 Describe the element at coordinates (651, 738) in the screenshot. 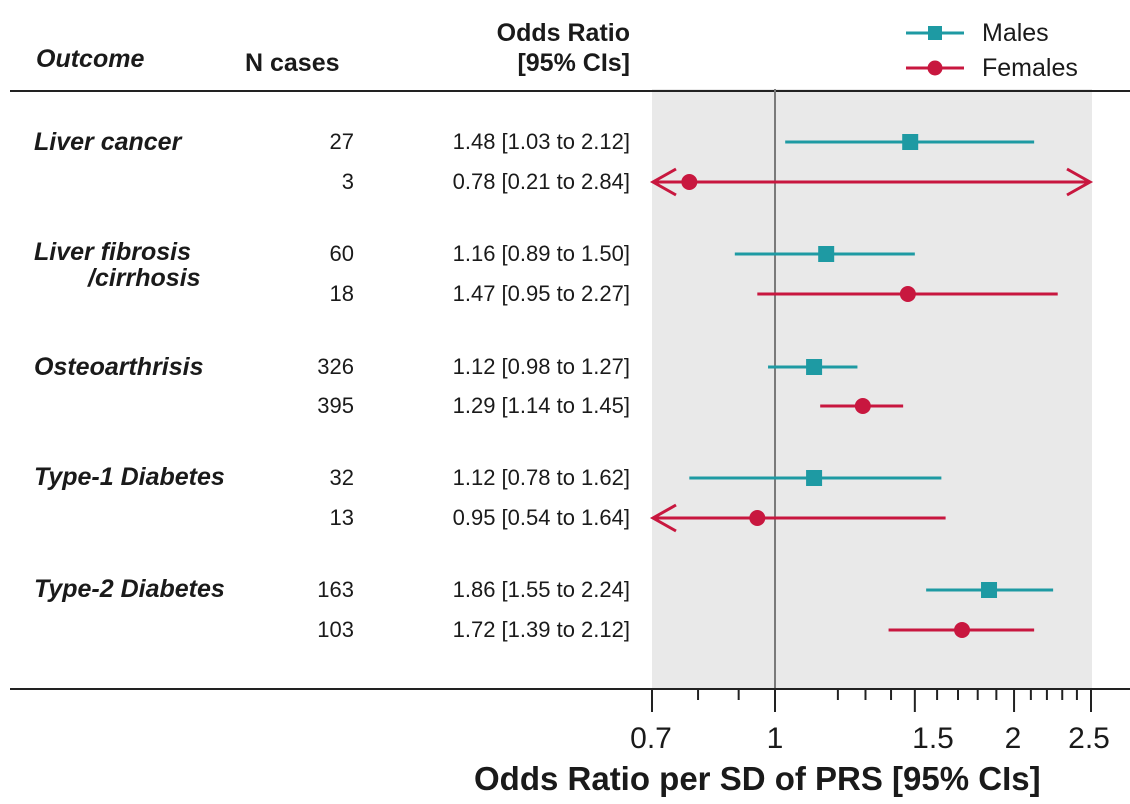

I see `x-tick-label: 0.7` at that location.